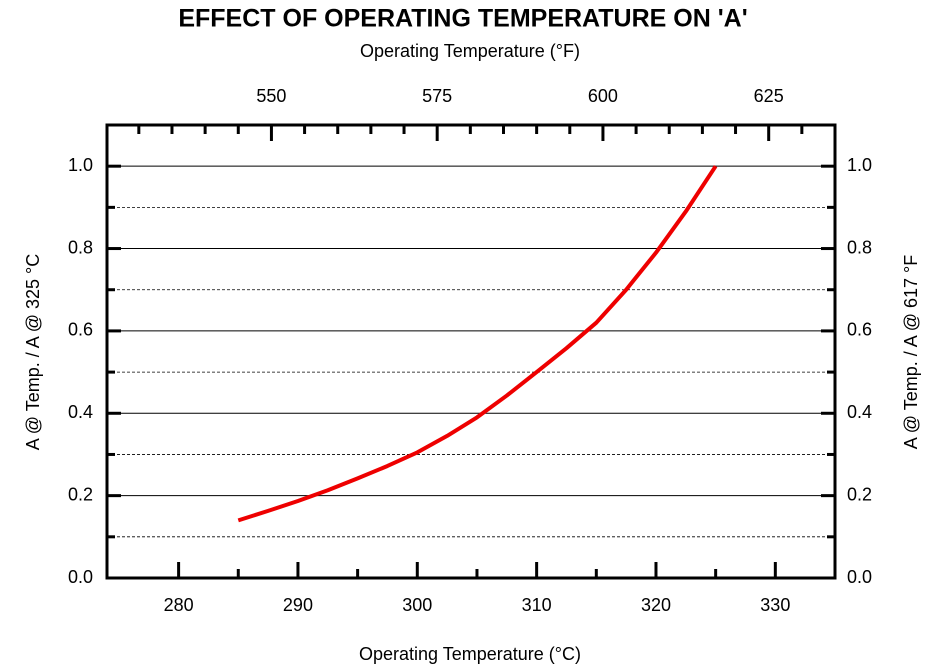  What do you see at coordinates (80, 577) in the screenshot?
I see `y-tick-label: 0.0` at bounding box center [80, 577].